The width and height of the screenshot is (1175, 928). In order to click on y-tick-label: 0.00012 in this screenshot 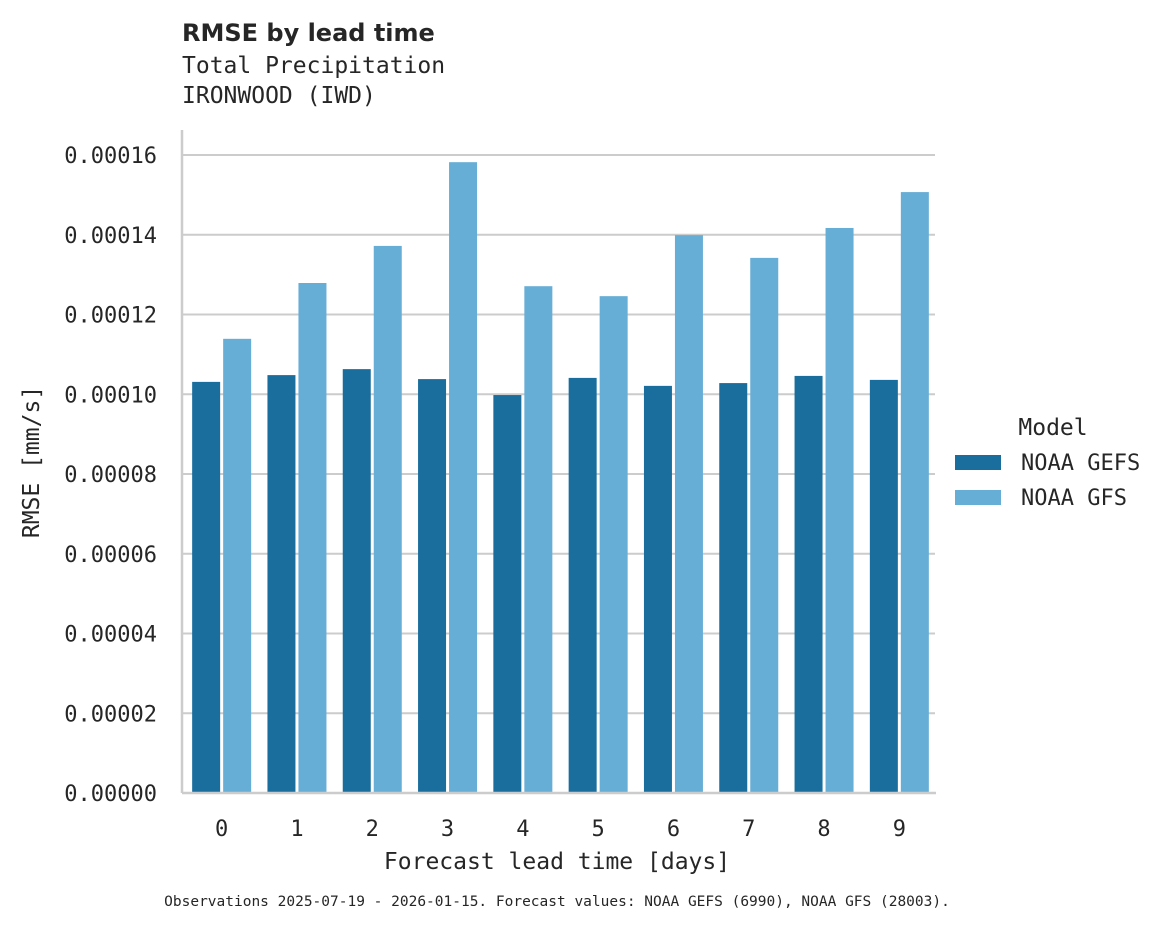, I will do `click(110, 316)`.